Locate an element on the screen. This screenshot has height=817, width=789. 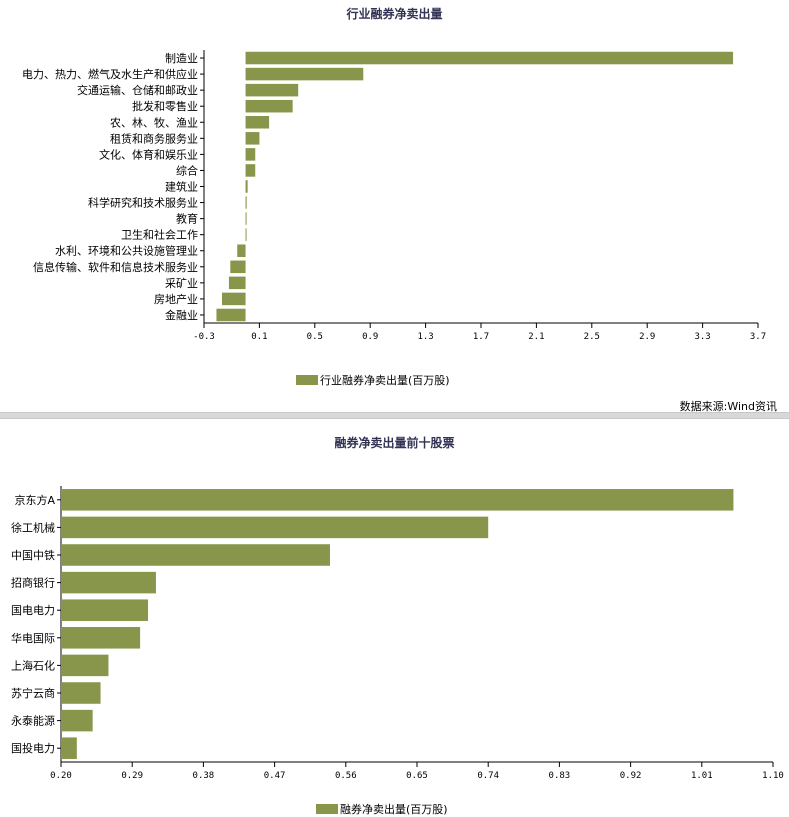
chart2-category-label: 京东方A is located at coordinates (34, 500).